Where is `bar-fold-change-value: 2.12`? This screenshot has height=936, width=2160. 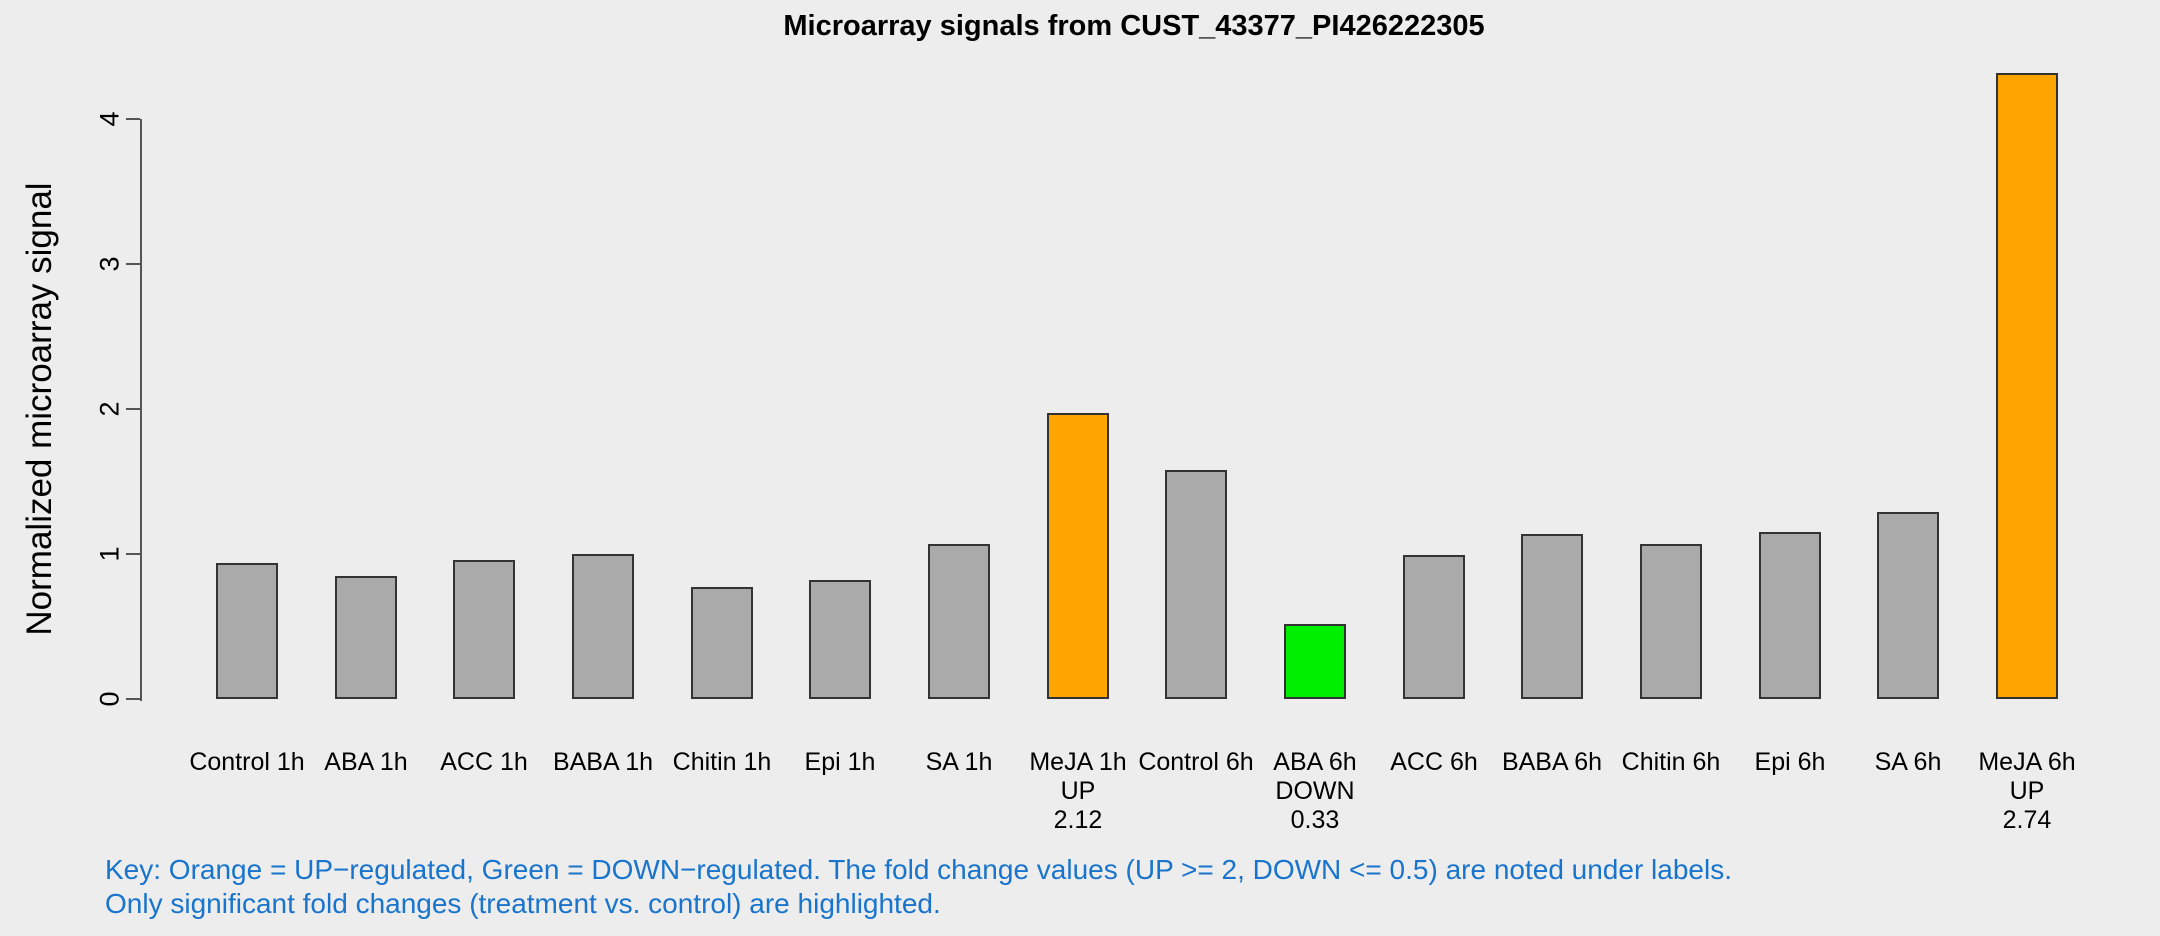 bar-fold-change-value: 2.12 is located at coordinates (1078, 820).